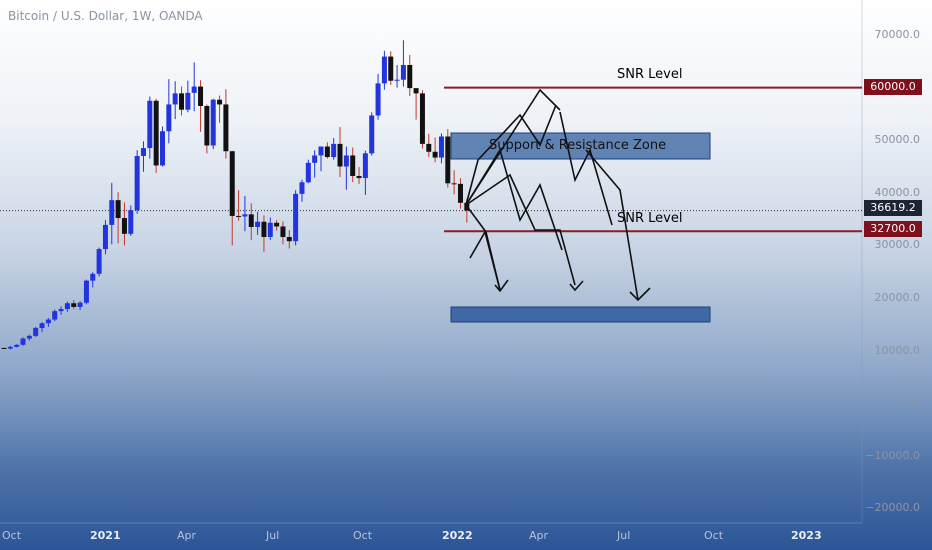  Describe the element at coordinates (893, 87) in the screenshot. I see `price-tag-60000: 60000.0` at that location.